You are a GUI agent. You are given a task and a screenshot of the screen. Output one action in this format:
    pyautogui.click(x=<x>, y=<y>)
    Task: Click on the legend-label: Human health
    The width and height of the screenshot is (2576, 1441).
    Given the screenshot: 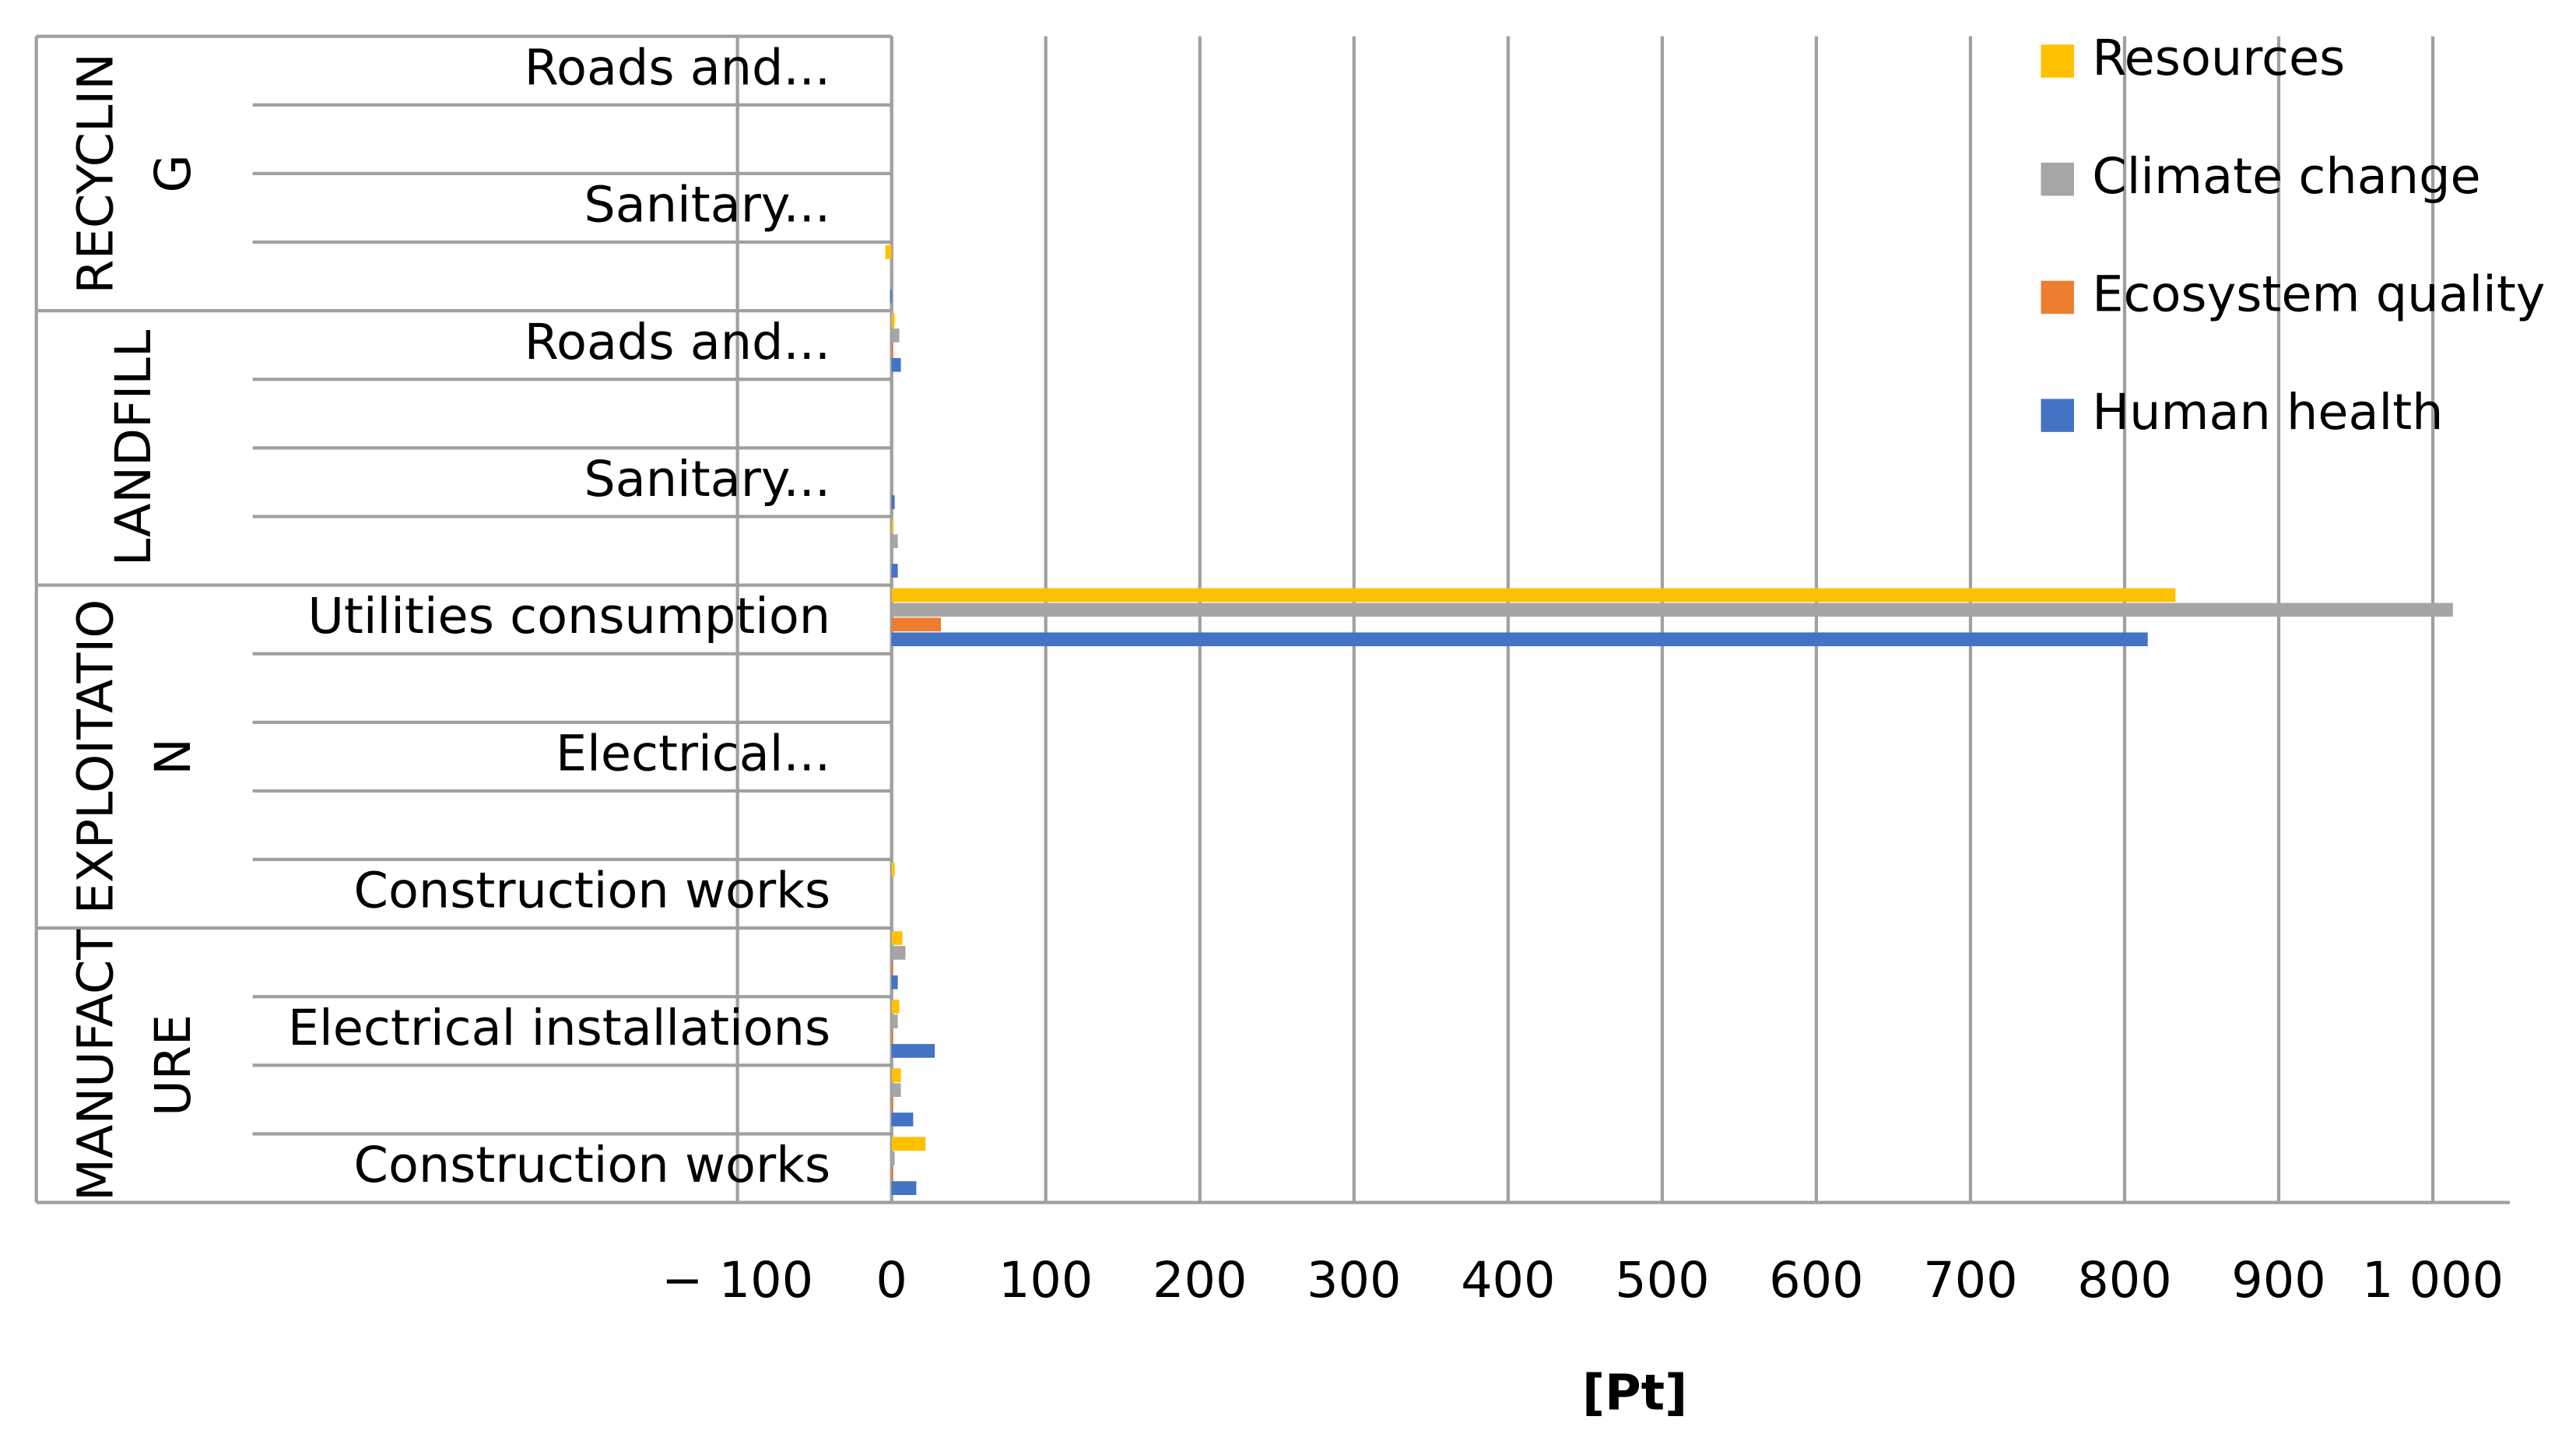 What is the action you would take?
    pyautogui.click(x=2268, y=412)
    